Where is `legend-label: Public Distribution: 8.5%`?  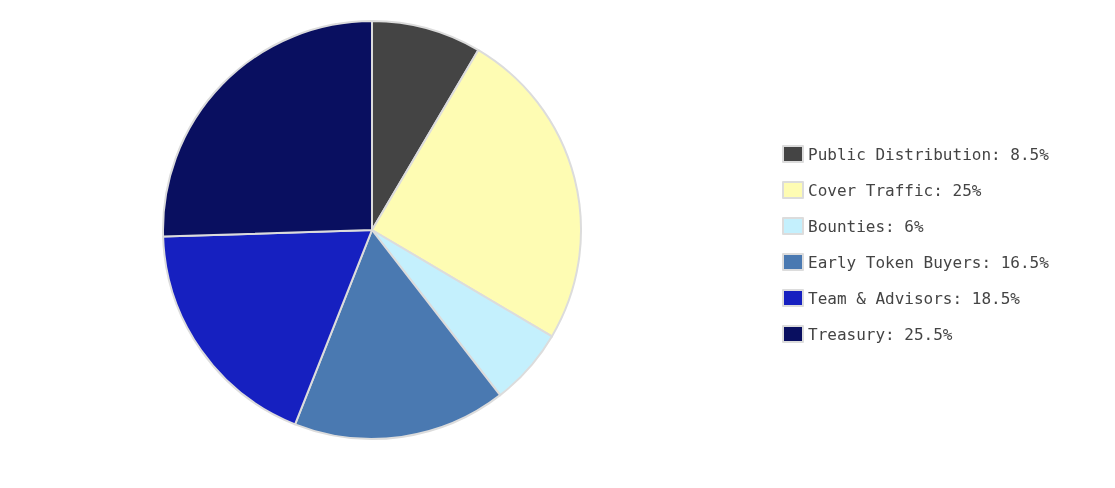 legend-label: Public Distribution: 8.5% is located at coordinates (929, 154).